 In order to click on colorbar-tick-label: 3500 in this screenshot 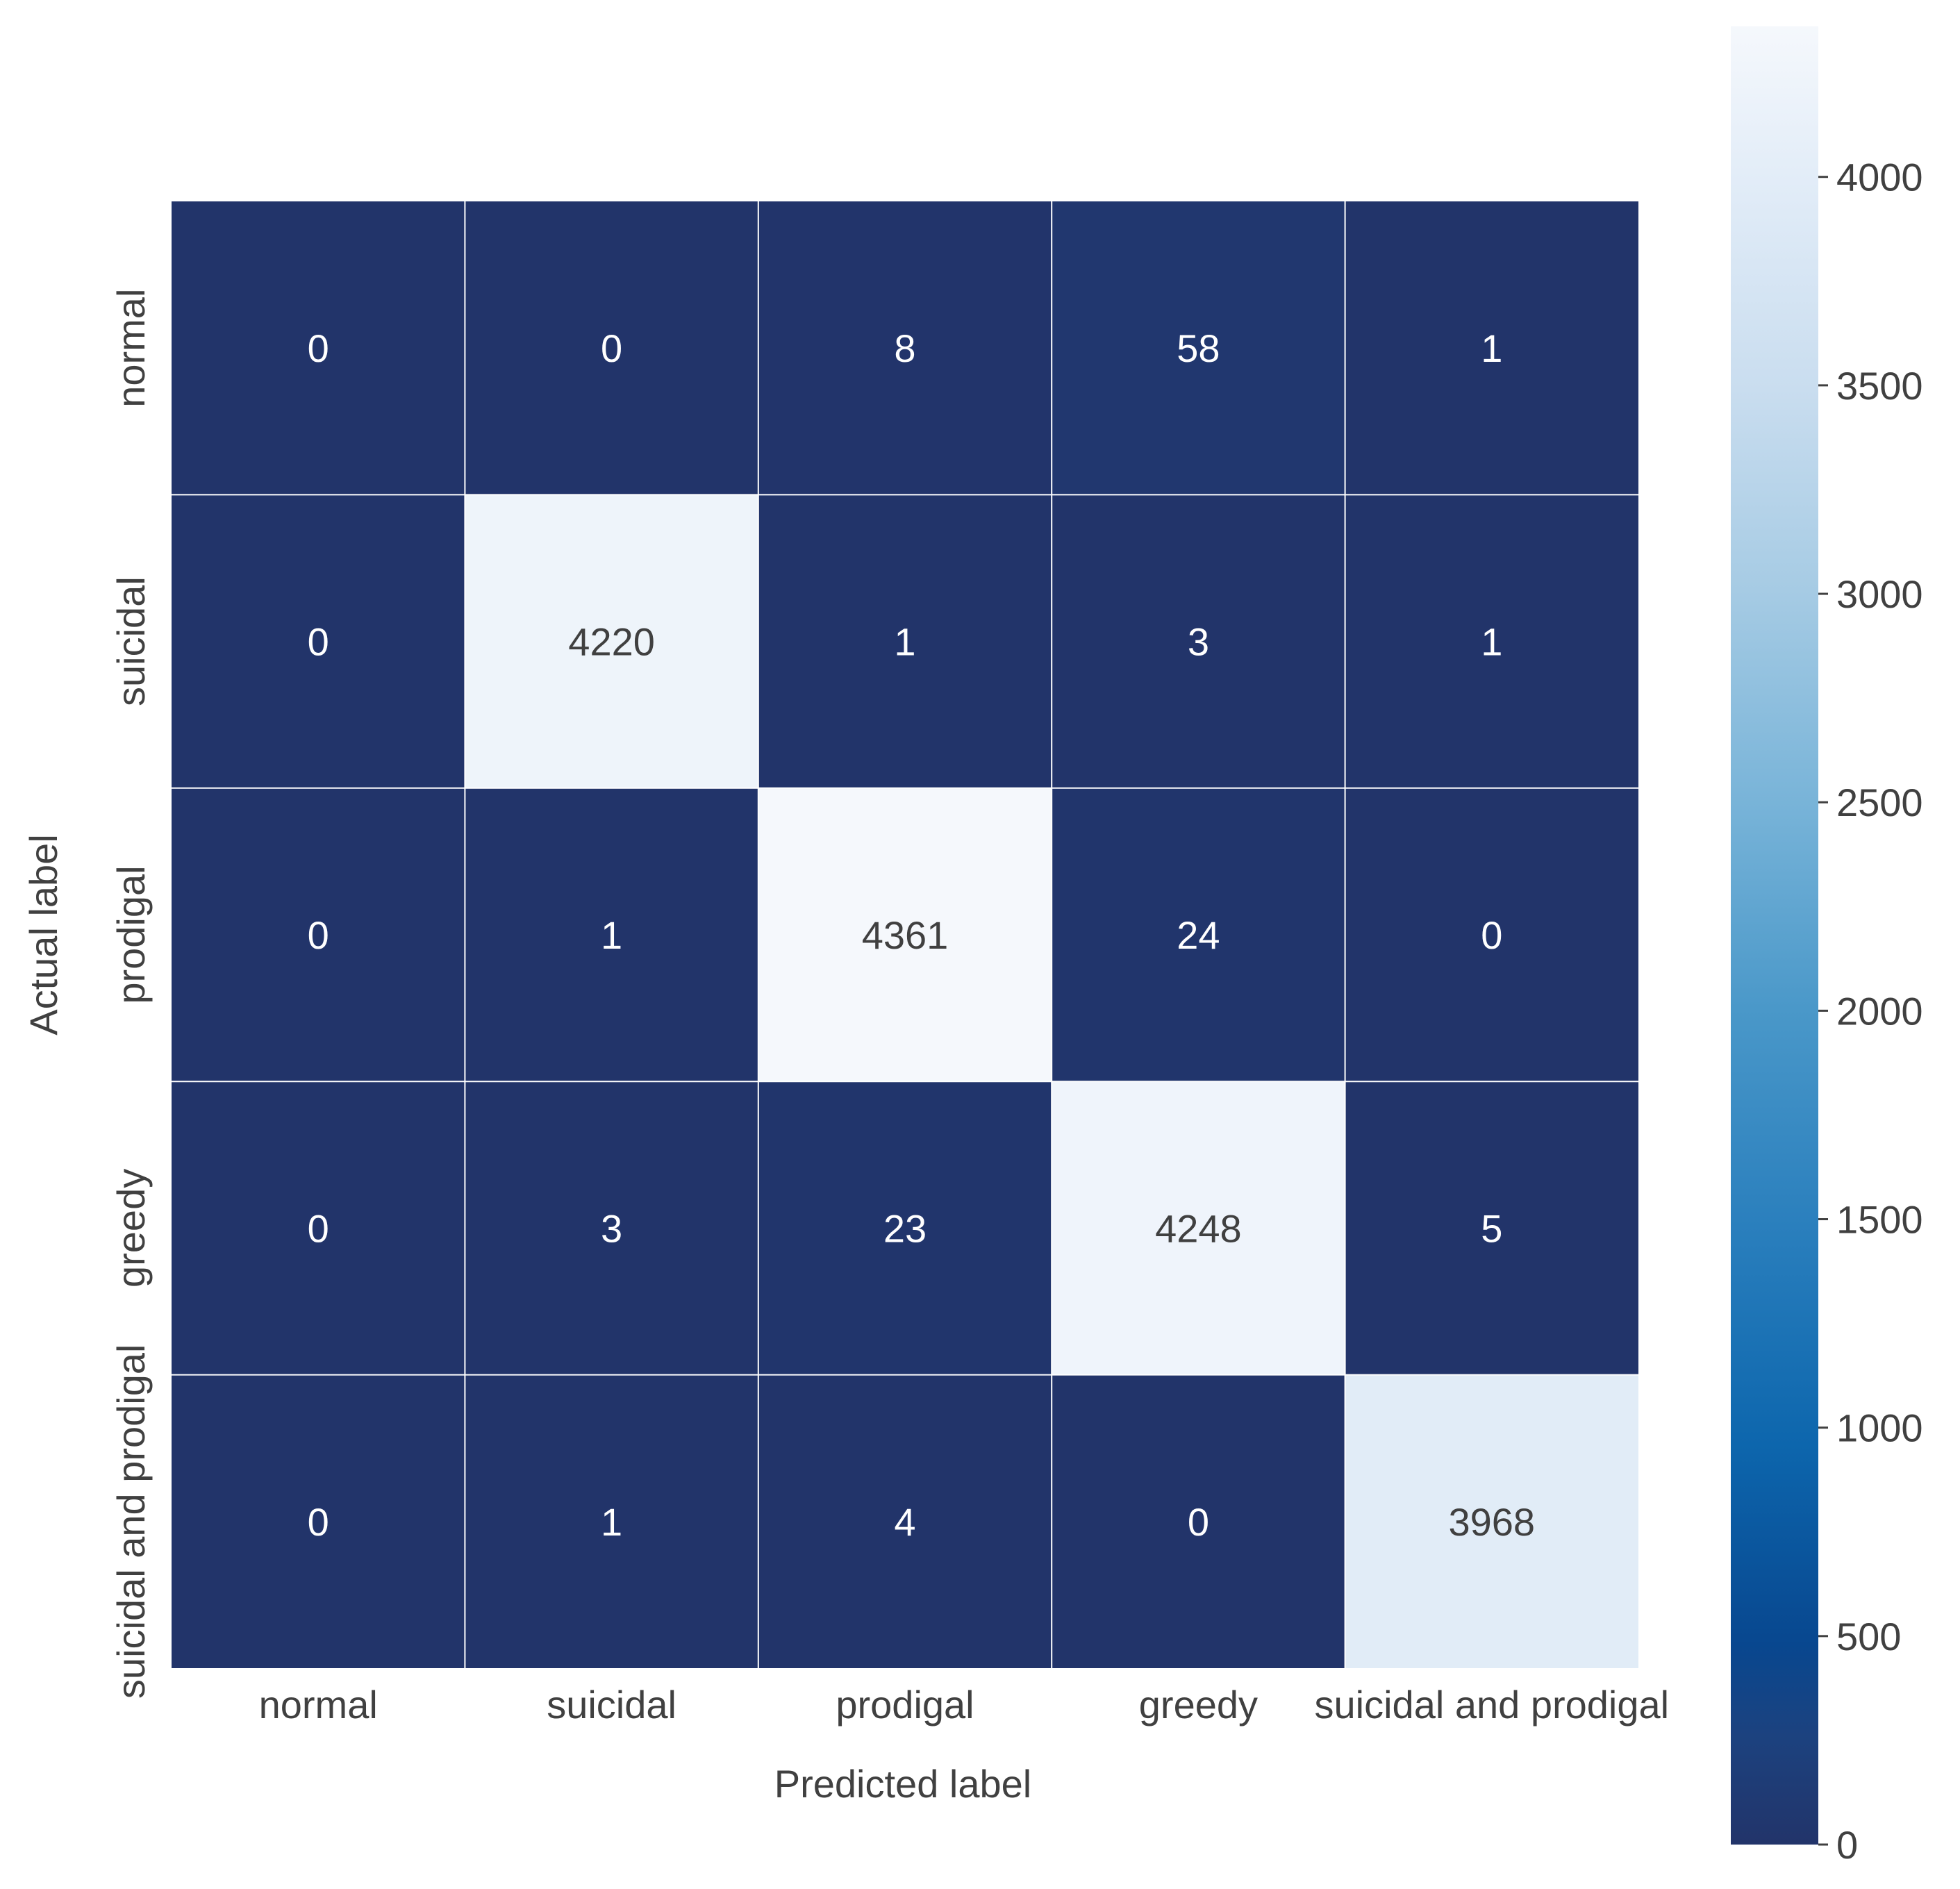, I will do `click(1879, 386)`.